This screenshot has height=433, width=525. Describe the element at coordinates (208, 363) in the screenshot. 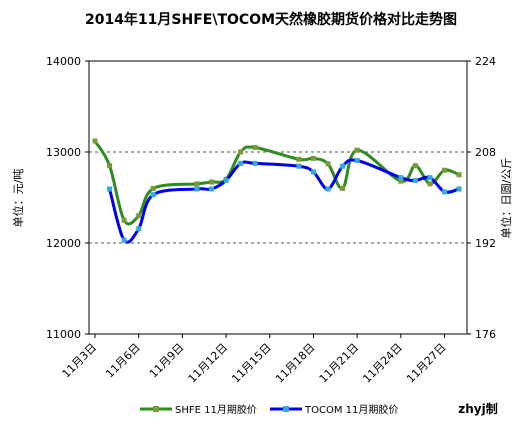

I see `x-tick-label: 11月12日` at that location.